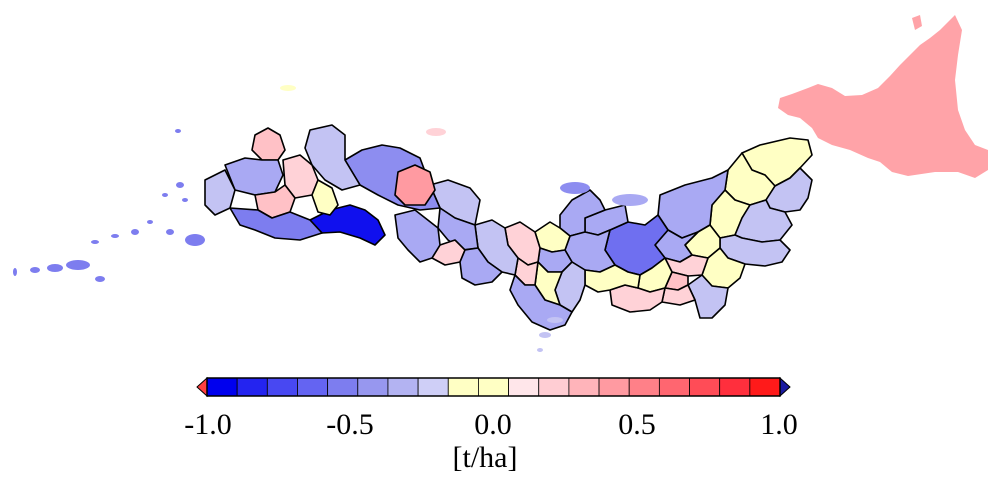  Describe the element at coordinates (785, 387) in the screenshot. I see `colorbar-over-arrow` at that location.